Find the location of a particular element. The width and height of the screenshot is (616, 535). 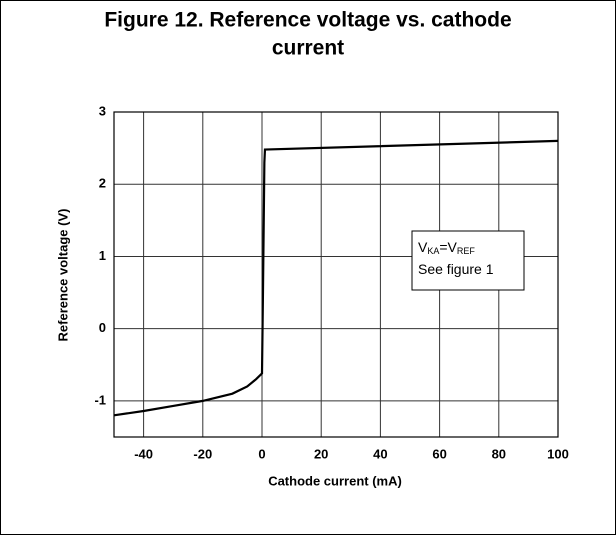

y-axis-label: Reference voltage (V) is located at coordinates (62, 275).